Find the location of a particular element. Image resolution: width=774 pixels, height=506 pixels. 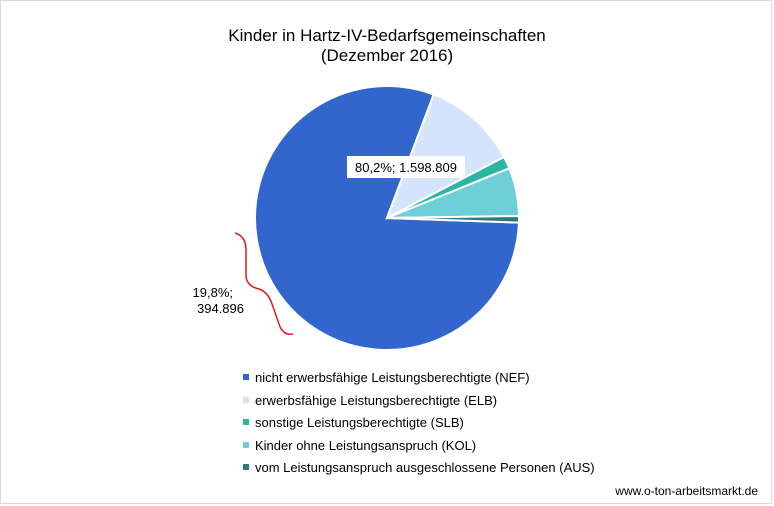

main-data-label-box is located at coordinates (406, 167).